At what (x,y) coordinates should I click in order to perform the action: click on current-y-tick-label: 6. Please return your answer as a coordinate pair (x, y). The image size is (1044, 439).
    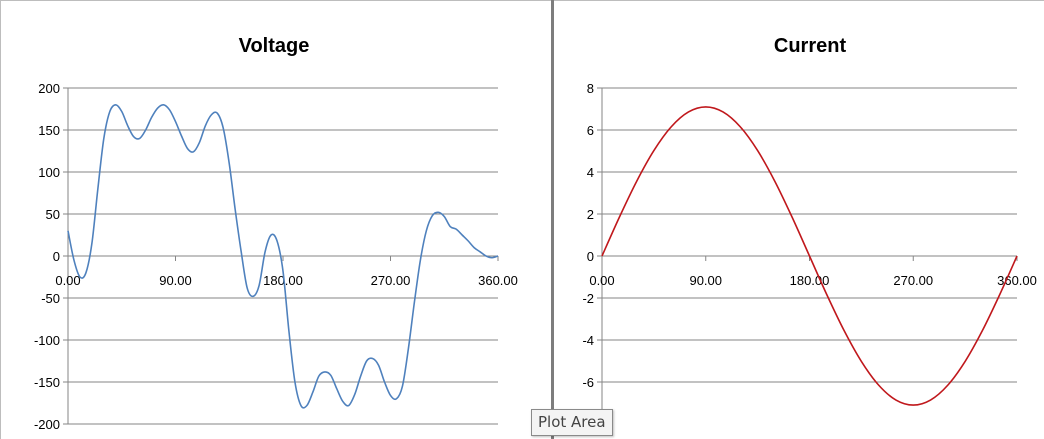
    Looking at the image, I should click on (590, 130).